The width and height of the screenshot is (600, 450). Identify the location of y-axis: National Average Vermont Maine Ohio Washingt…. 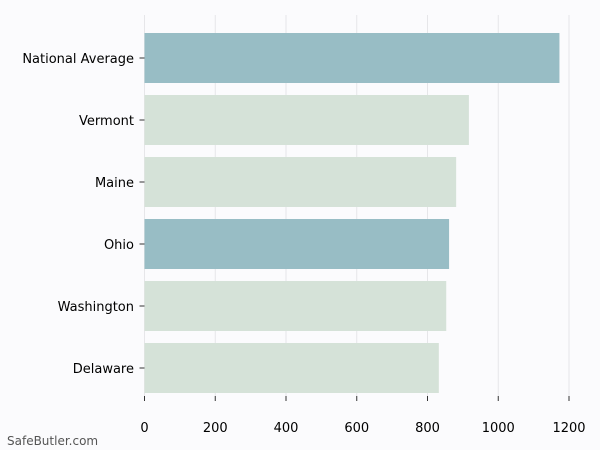
(83, 214).